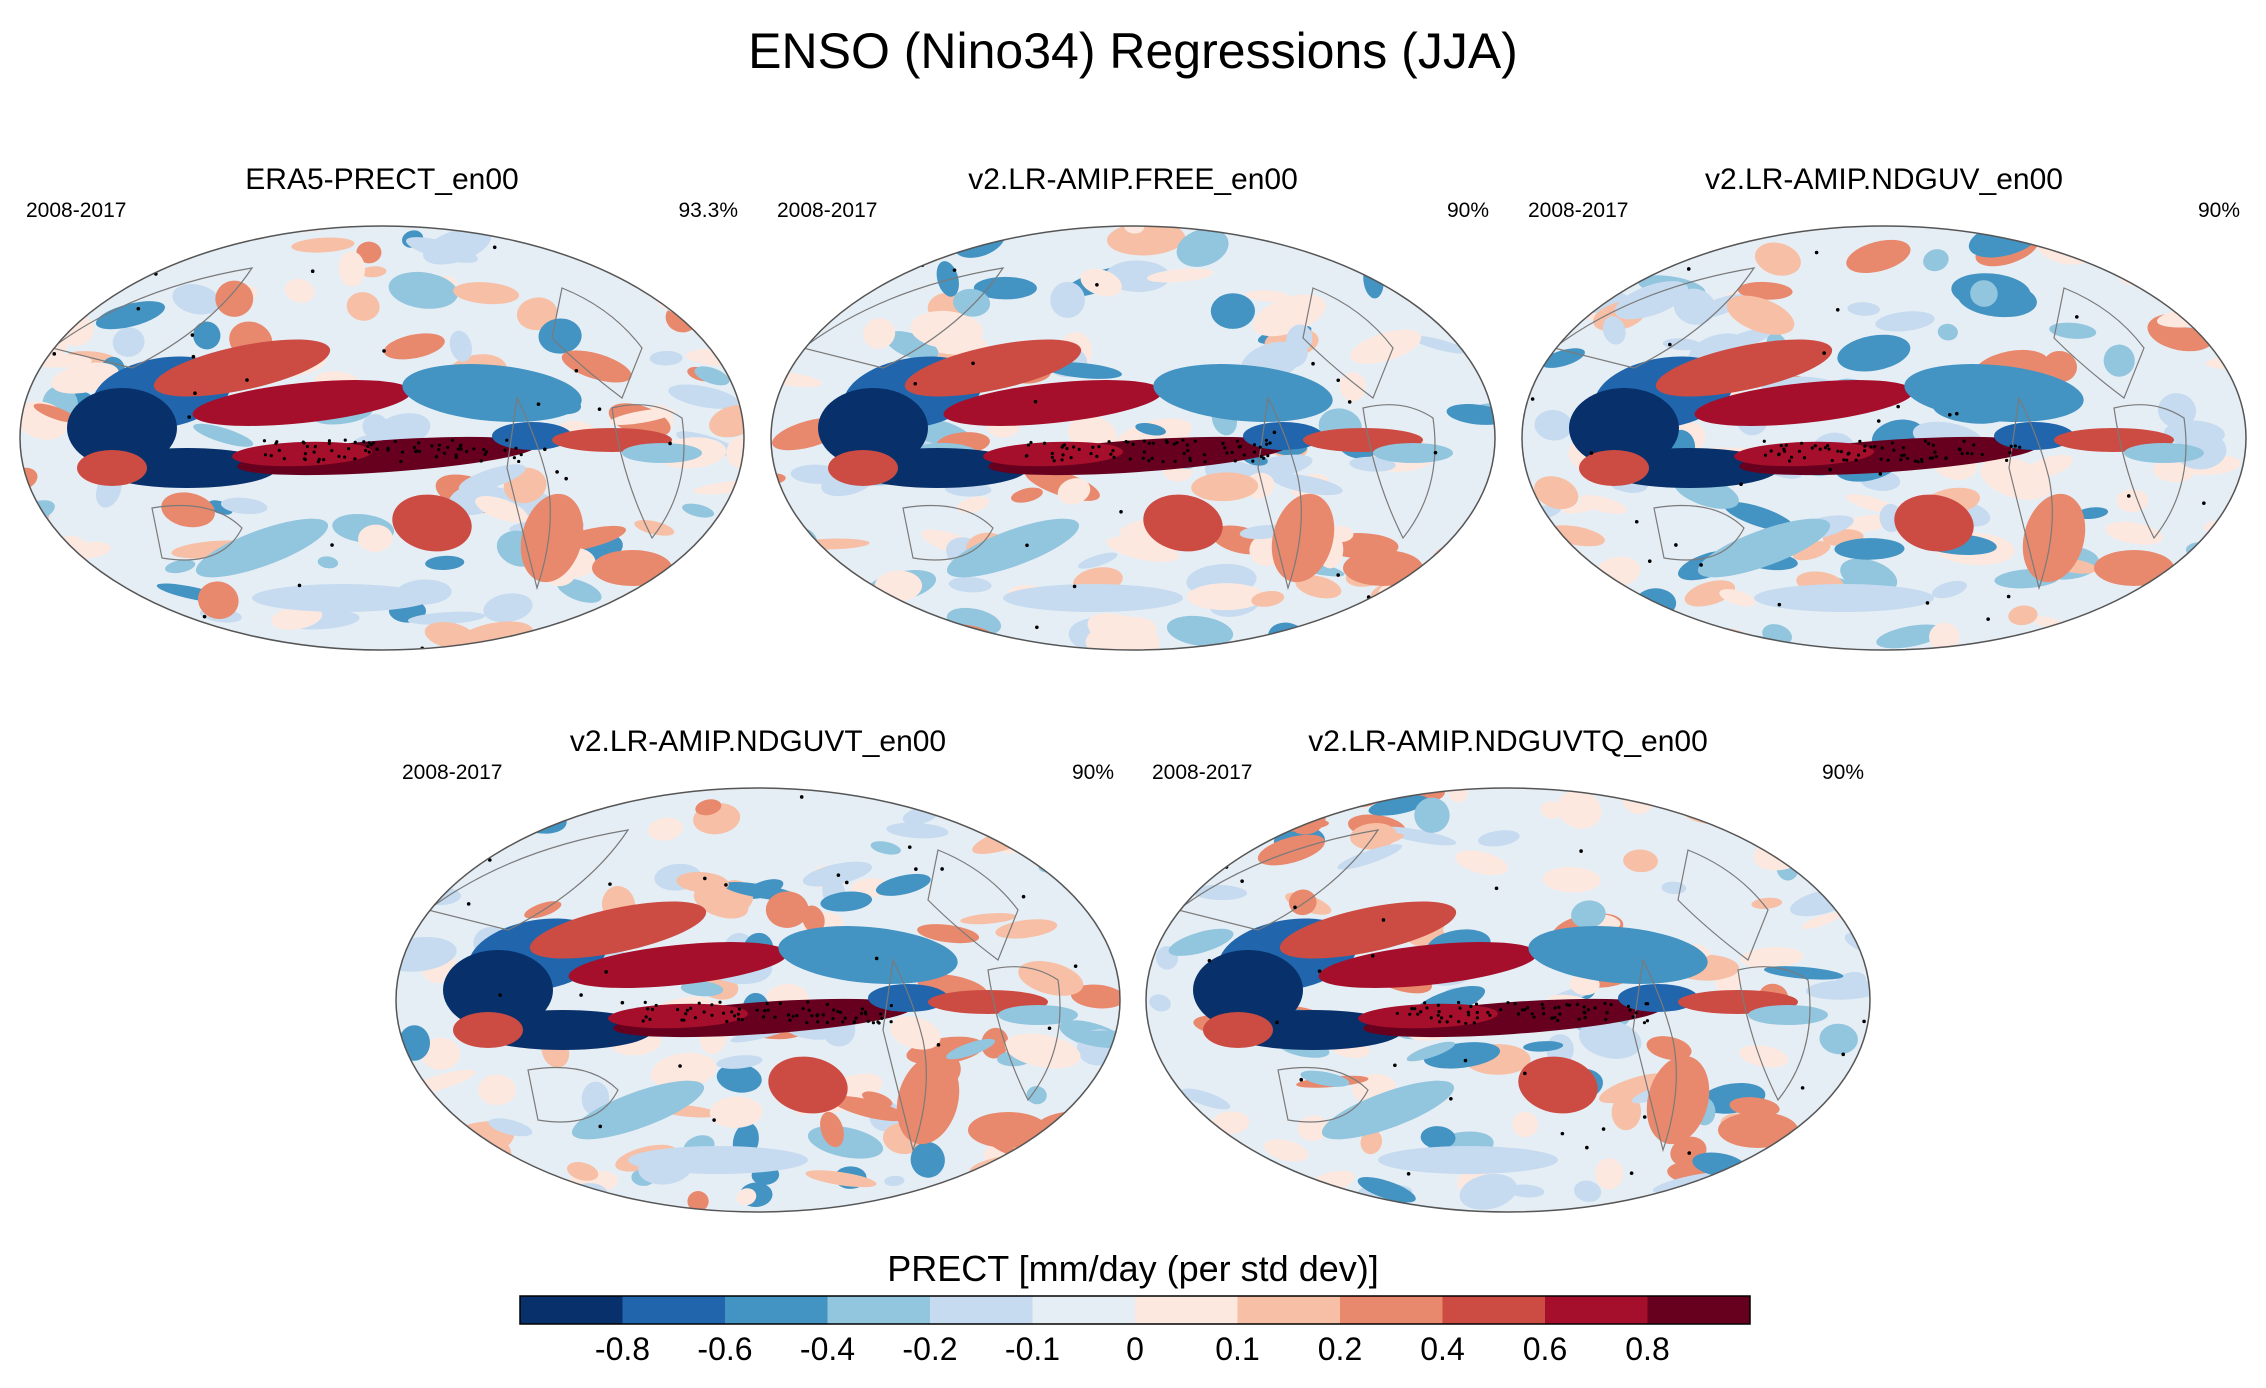 The width and height of the screenshot is (2266, 1388). I want to click on colorbar-frame, so click(1135, 1310).